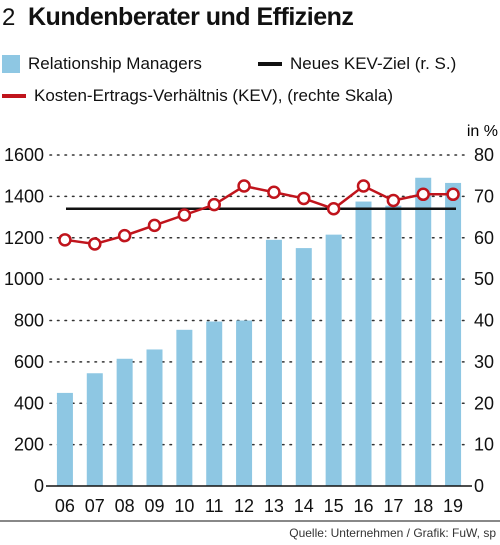 The height and width of the screenshot is (545, 500). Describe the element at coordinates (453, 506) in the screenshot. I see `x-tick-label: 19` at that location.